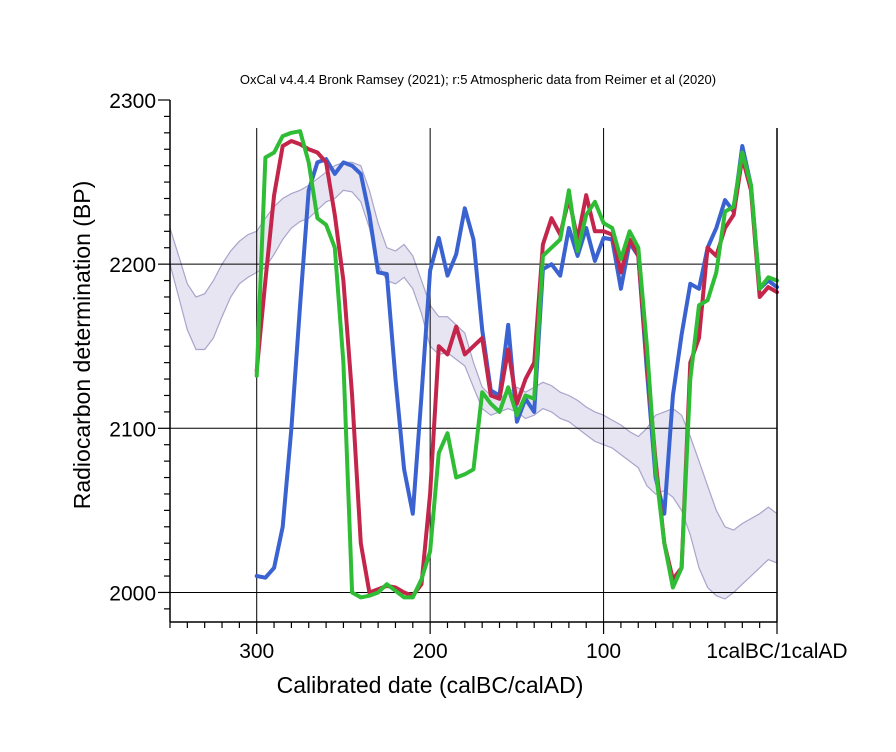 The width and height of the screenshot is (896, 752). What do you see at coordinates (132, 429) in the screenshot?
I see `y-tick-label-2: 2100` at bounding box center [132, 429].